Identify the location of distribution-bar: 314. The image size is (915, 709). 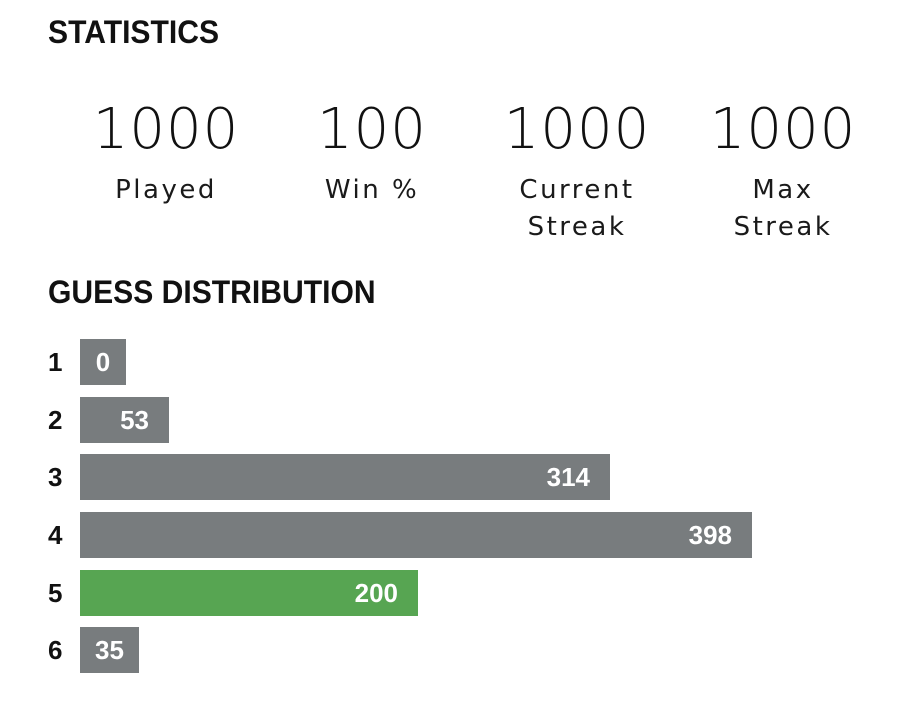
(345, 477).